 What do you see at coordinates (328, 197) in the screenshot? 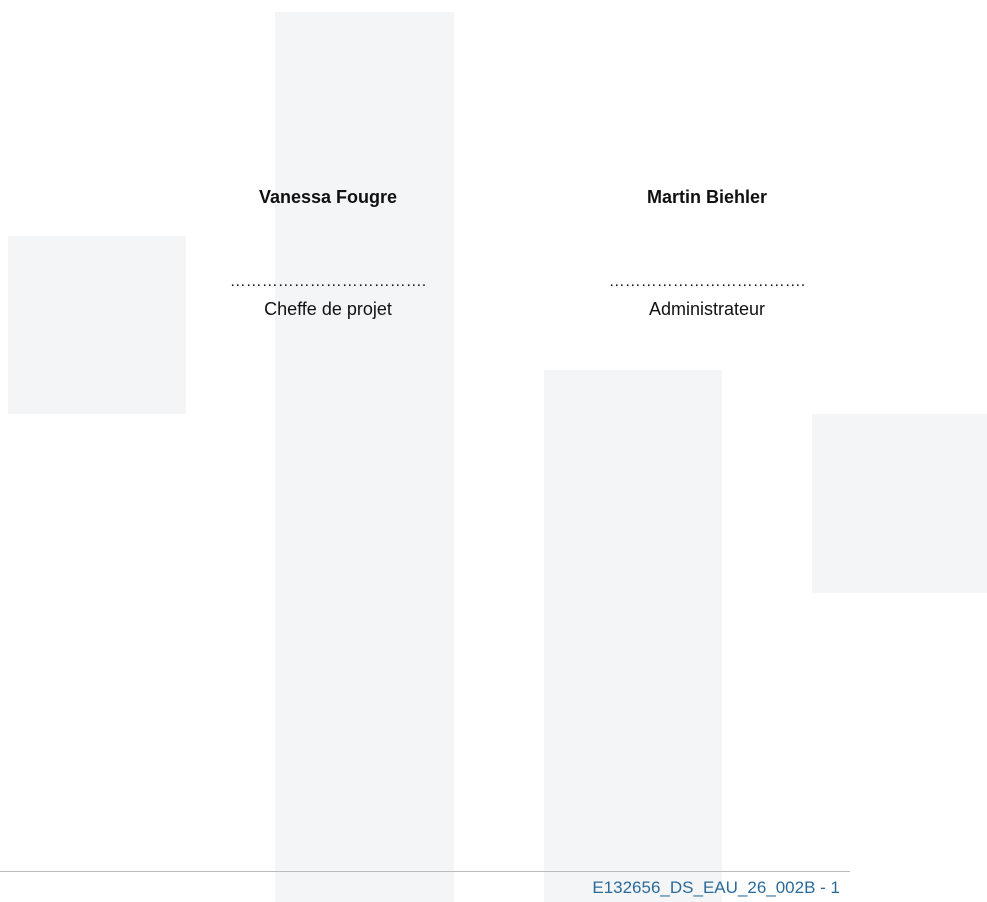
I see `signer-name: Vanessa Fougre` at bounding box center [328, 197].